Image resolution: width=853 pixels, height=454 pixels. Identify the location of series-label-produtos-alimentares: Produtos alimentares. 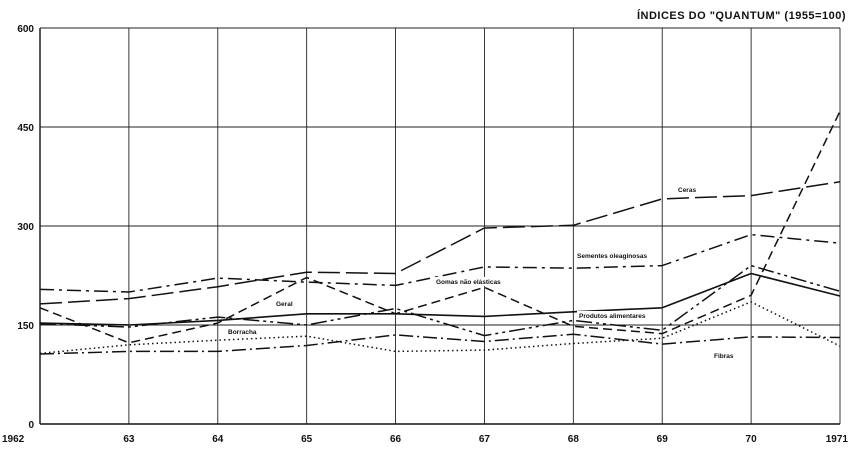
(612, 316).